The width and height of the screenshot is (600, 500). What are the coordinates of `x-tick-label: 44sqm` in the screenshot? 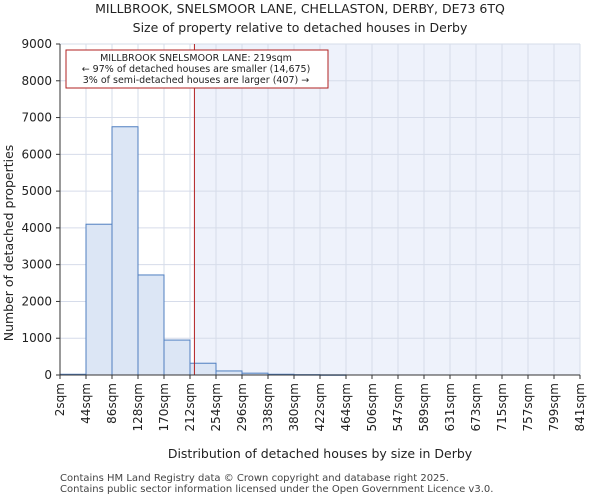 It's located at (86, 403).